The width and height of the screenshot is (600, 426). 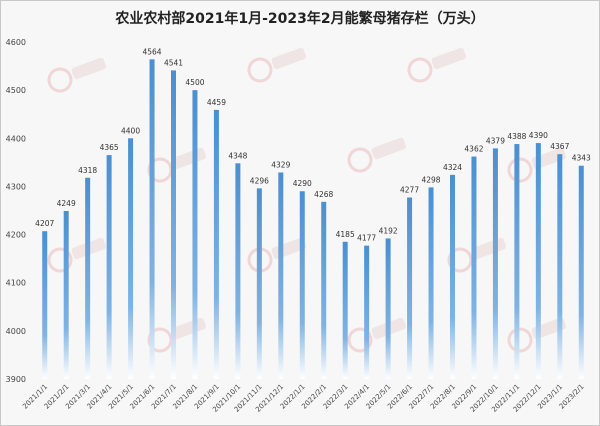 What do you see at coordinates (473, 149) in the screenshot?
I see `data-label: 4362` at bounding box center [473, 149].